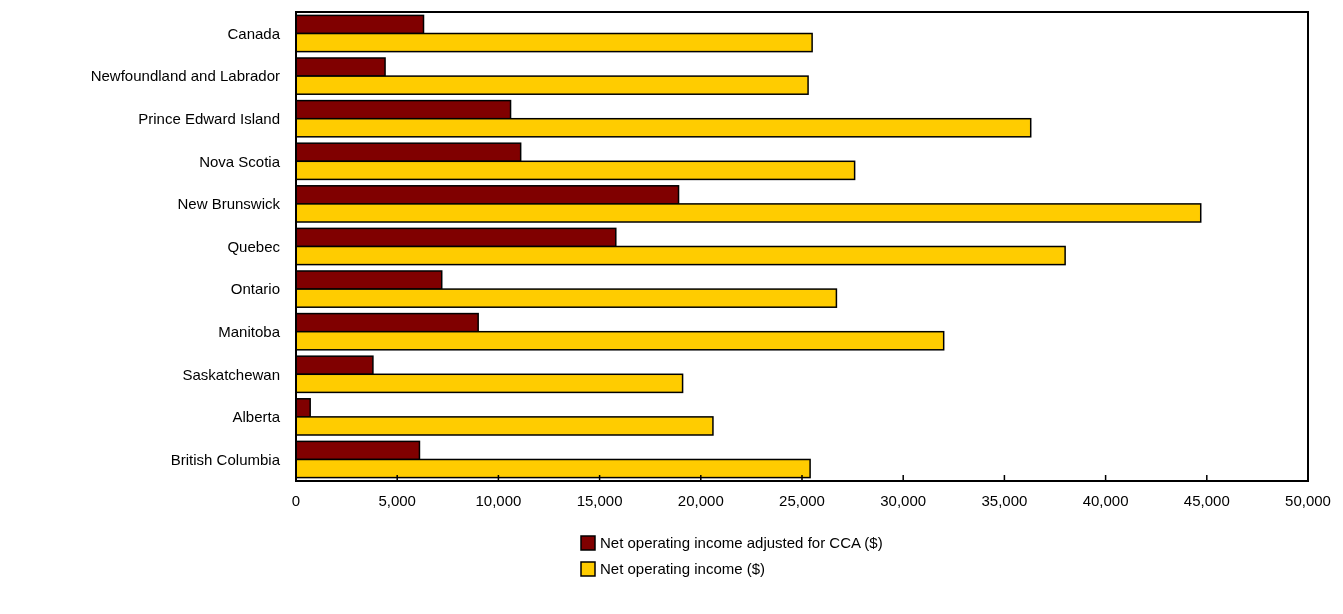  What do you see at coordinates (599, 500) in the screenshot?
I see `x-tick-label: 15,000` at bounding box center [599, 500].